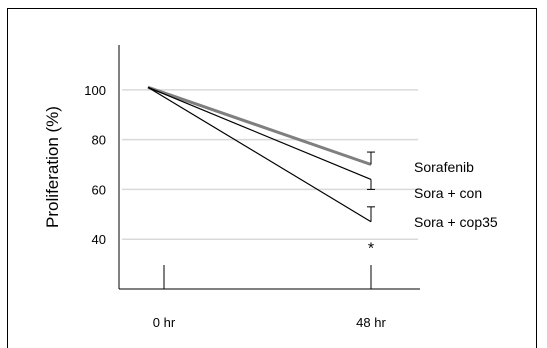 The image size is (547, 348). I want to click on x-tick-label: 48 hr, so click(371, 322).